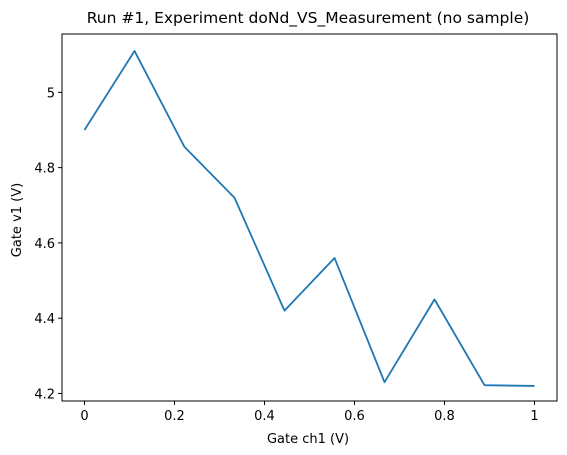 Image resolution: width=567 pixels, height=455 pixels. What do you see at coordinates (174, 416) in the screenshot?
I see `x-tick-label: 0.2` at bounding box center [174, 416].